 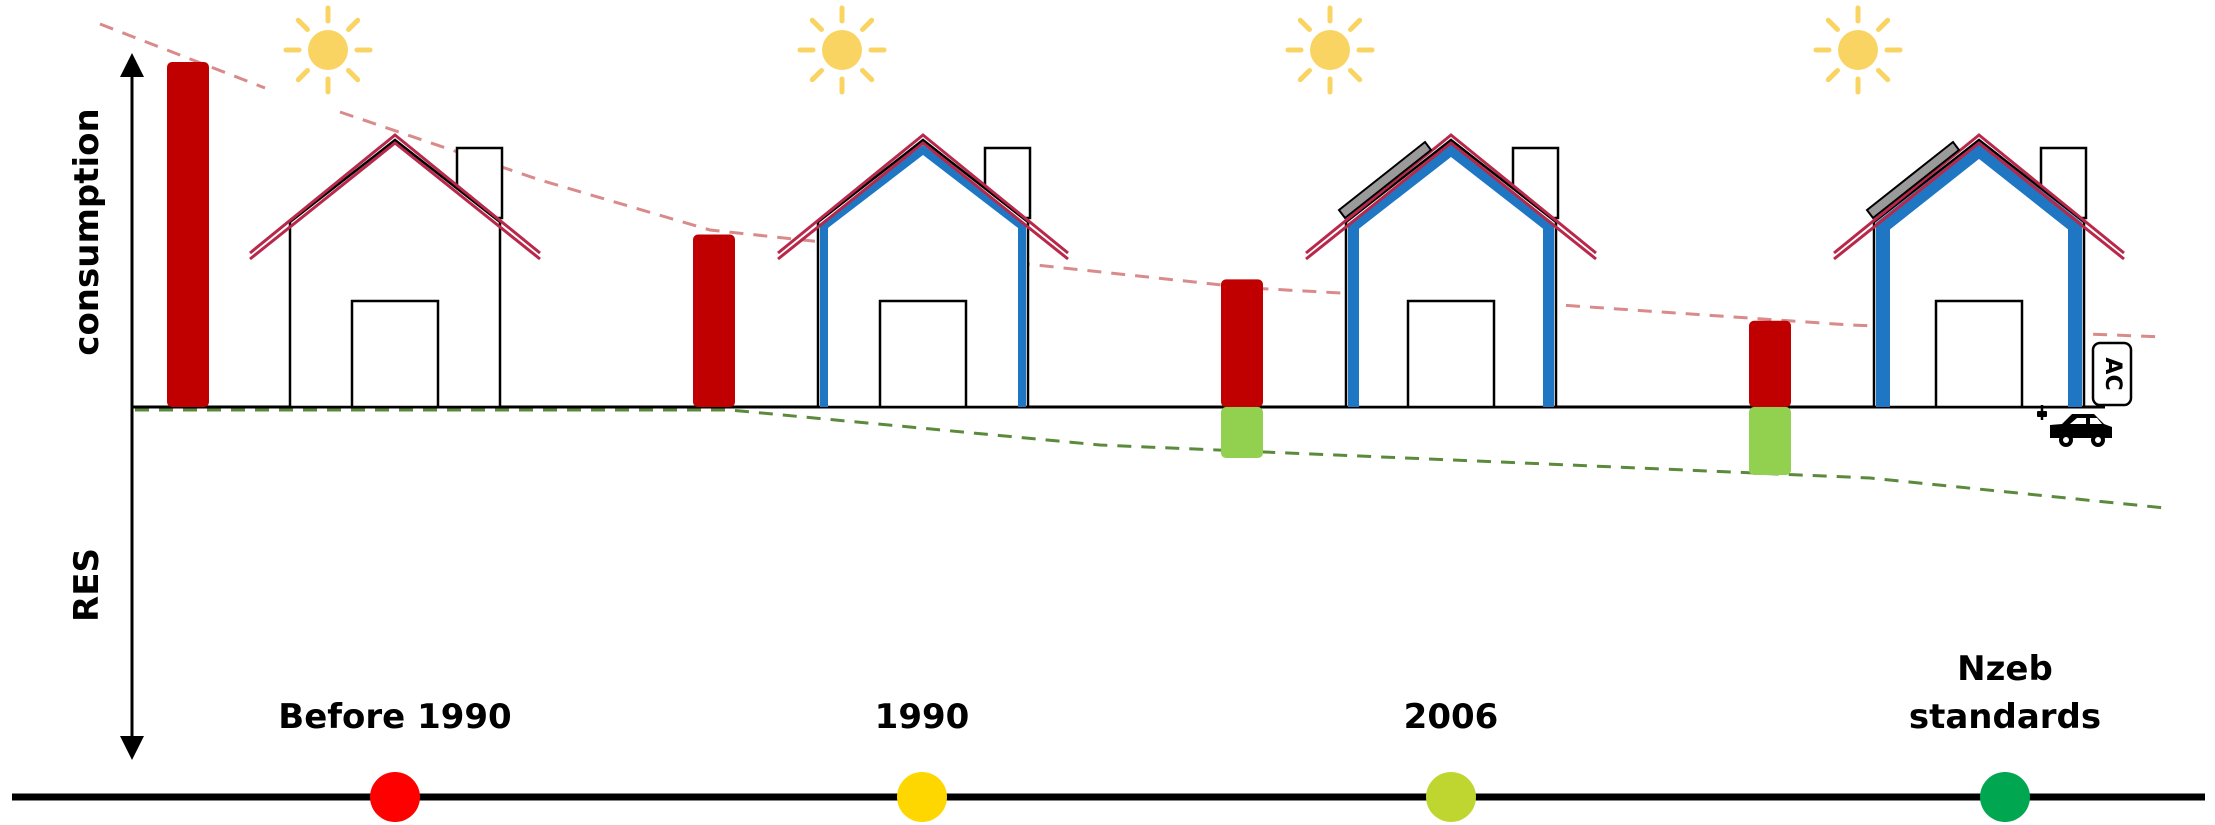 I want to click on era-label: 1990, so click(x=922, y=717).